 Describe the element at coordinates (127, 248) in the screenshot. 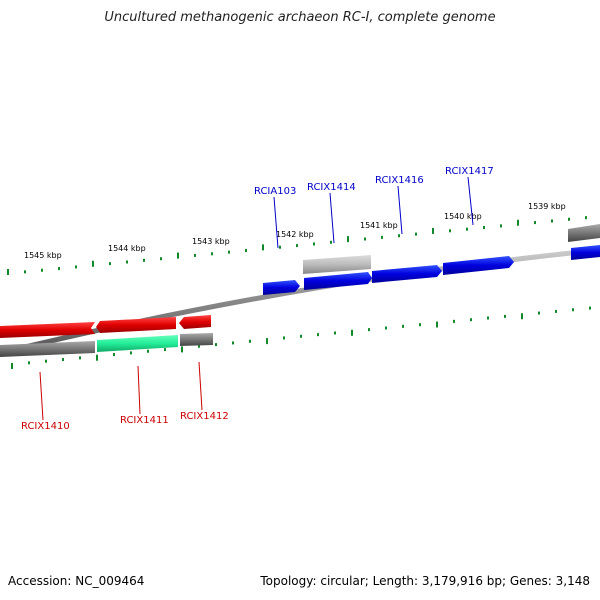

I see `scale-label-1544: 1544 kbp` at that location.